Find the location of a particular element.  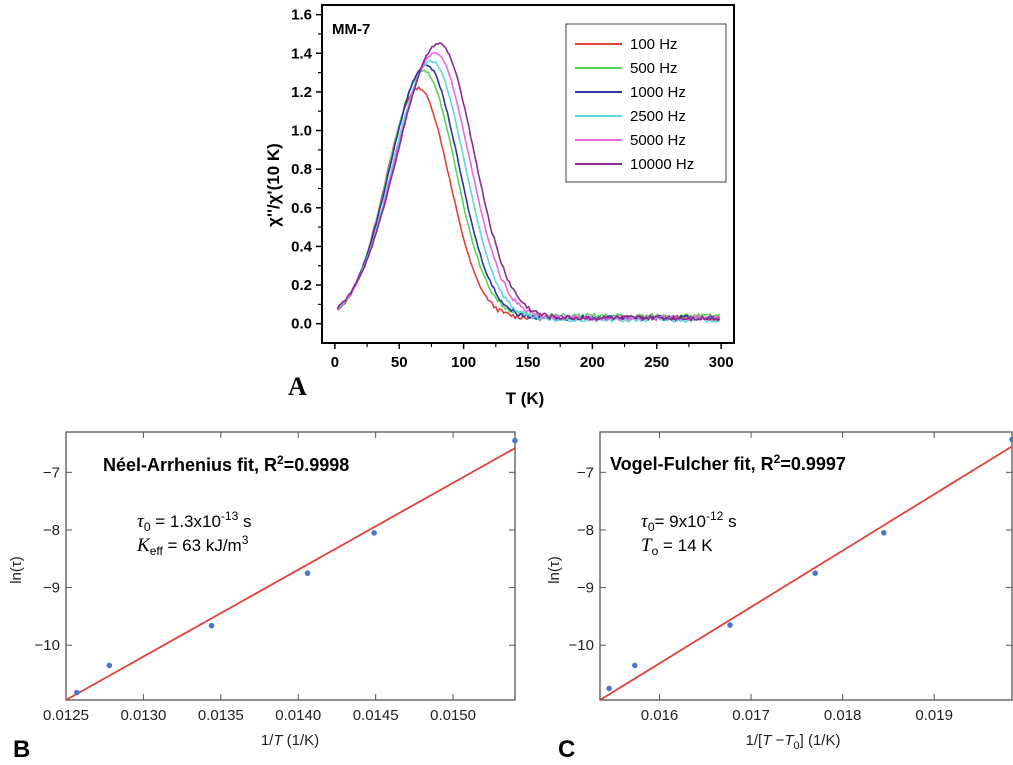

xlabel-pre: 1/ is located at coordinates (267, 740).